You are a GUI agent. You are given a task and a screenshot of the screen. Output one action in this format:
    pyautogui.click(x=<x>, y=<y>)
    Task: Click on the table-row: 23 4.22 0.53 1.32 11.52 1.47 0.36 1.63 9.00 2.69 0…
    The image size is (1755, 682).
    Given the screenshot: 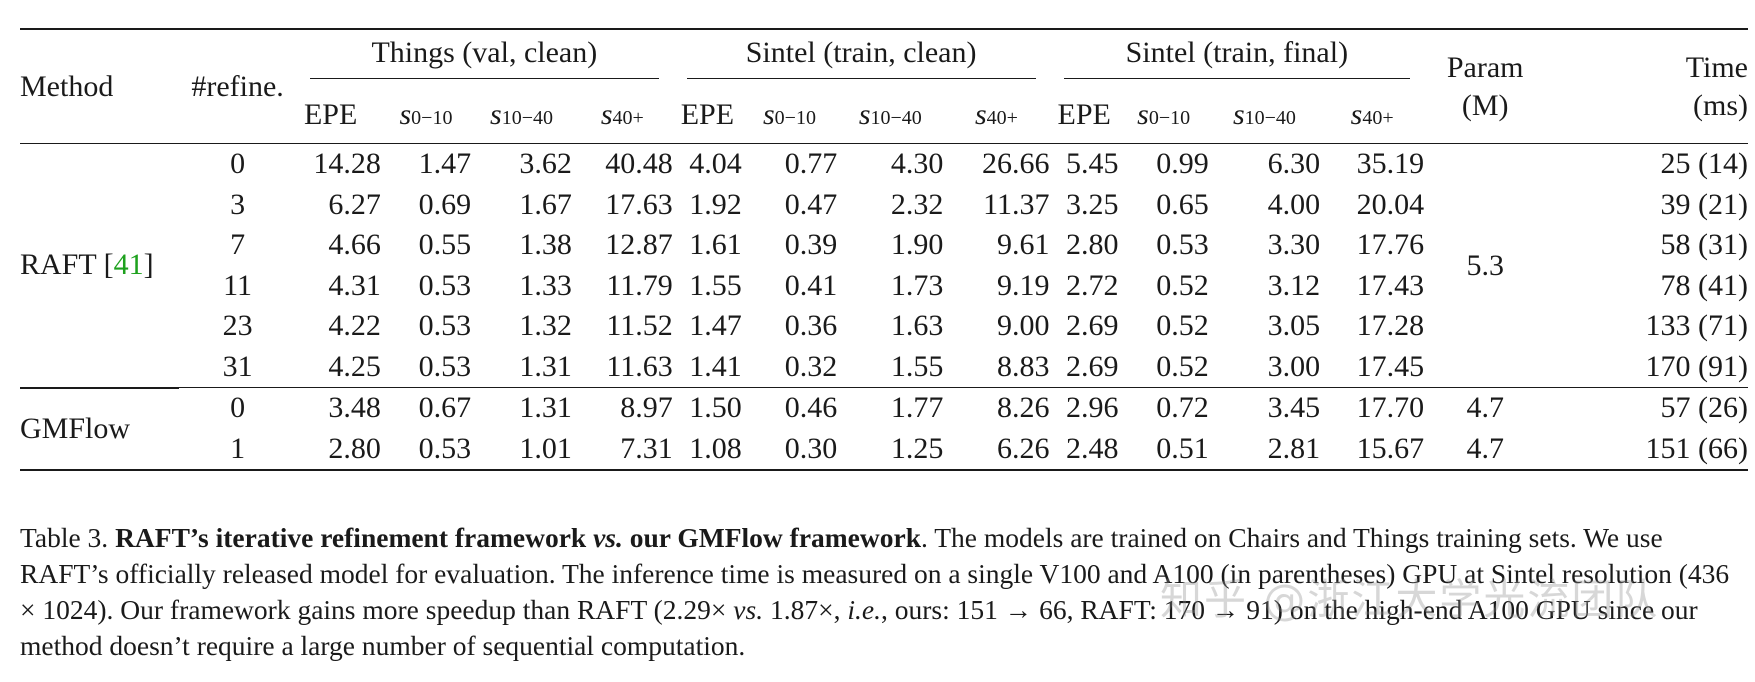 What is the action you would take?
    pyautogui.click(x=884, y=326)
    